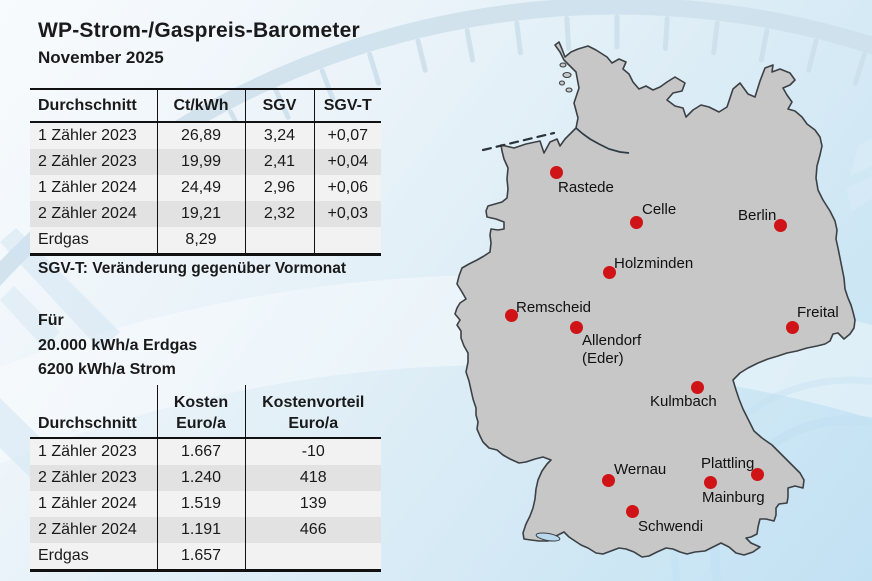 Image resolution: width=872 pixels, height=581 pixels. What do you see at coordinates (659, 209) in the screenshot?
I see `city-label: Celle` at bounding box center [659, 209].